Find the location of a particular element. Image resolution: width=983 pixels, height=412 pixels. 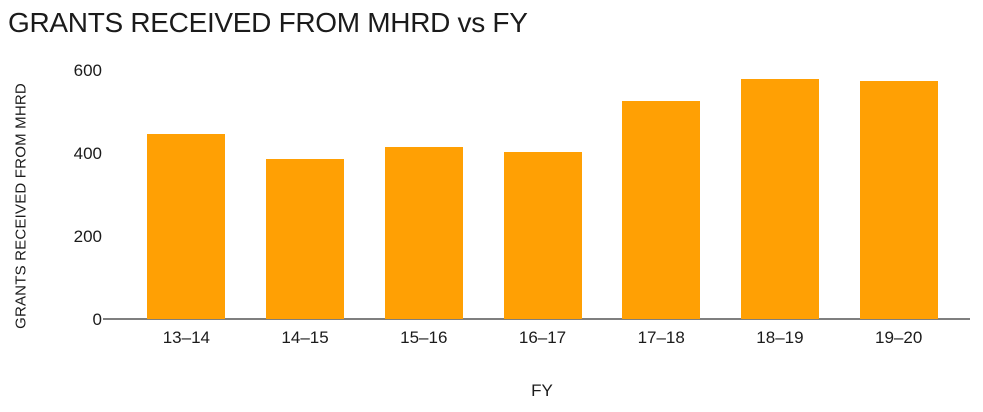

x-tick-label: 17–18 is located at coordinates (661, 337).